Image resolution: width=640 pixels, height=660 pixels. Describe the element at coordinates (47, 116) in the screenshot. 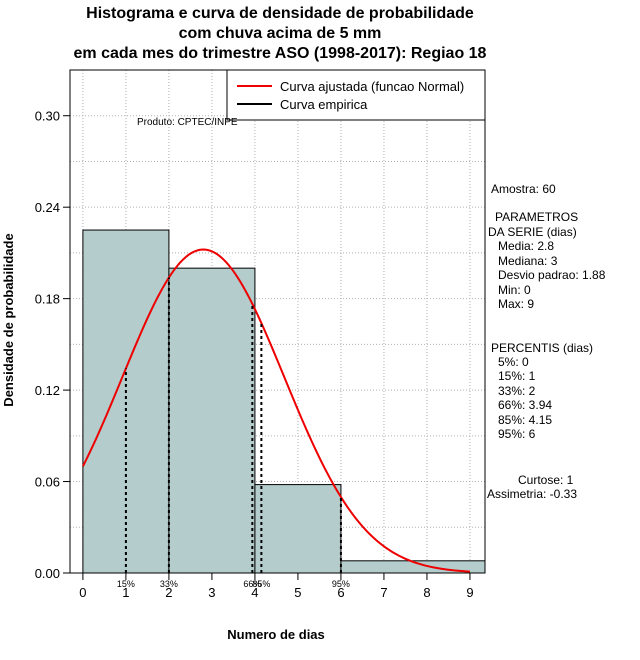

I see `y-tick-label: 0.30` at that location.